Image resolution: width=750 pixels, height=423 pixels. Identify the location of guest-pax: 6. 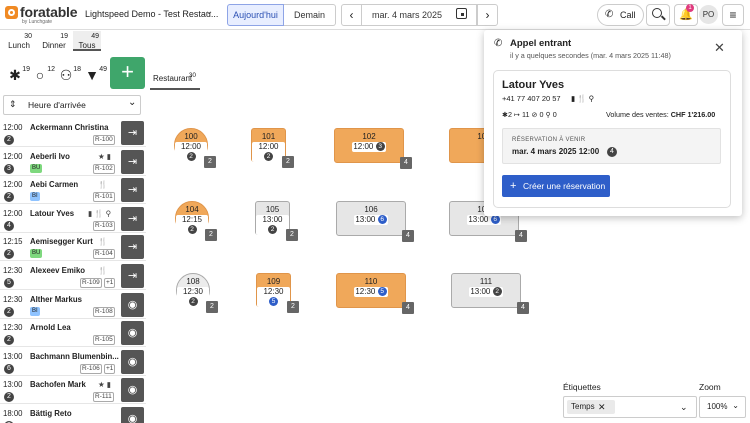
(9, 368).